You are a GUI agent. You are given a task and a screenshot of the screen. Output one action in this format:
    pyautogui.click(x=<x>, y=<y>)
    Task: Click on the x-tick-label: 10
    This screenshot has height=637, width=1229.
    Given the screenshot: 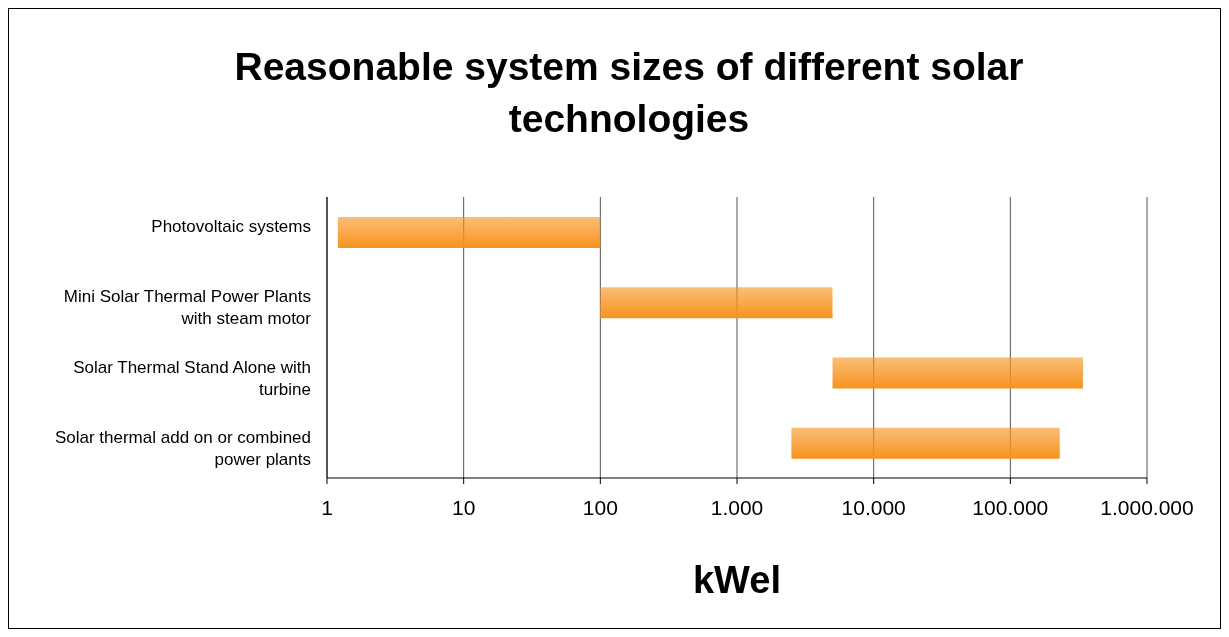 What is the action you would take?
    pyautogui.click(x=463, y=507)
    